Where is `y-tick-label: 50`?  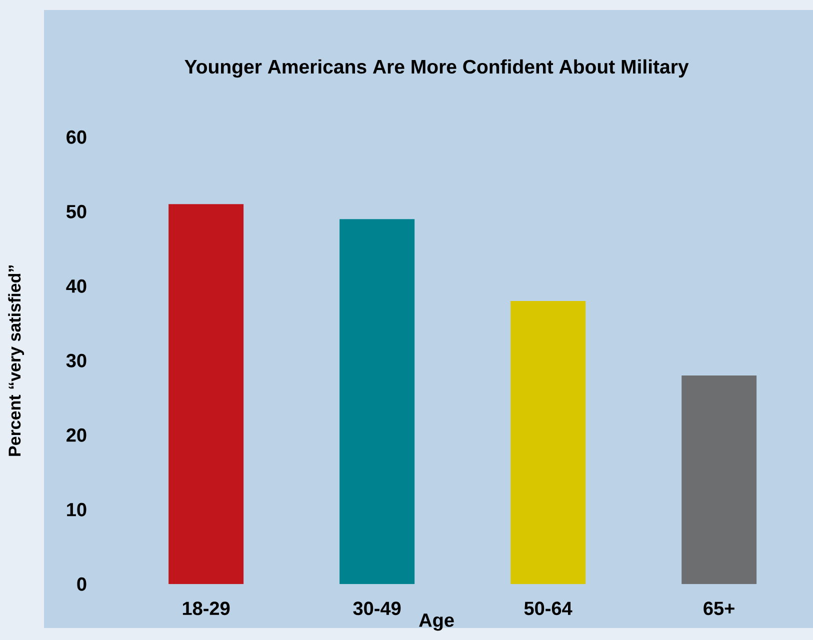 y-tick-label: 50 is located at coordinates (76, 211).